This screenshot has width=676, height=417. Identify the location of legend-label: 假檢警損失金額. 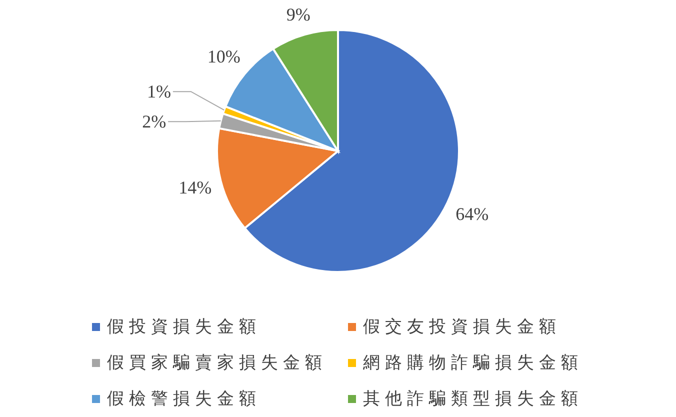
(184, 399).